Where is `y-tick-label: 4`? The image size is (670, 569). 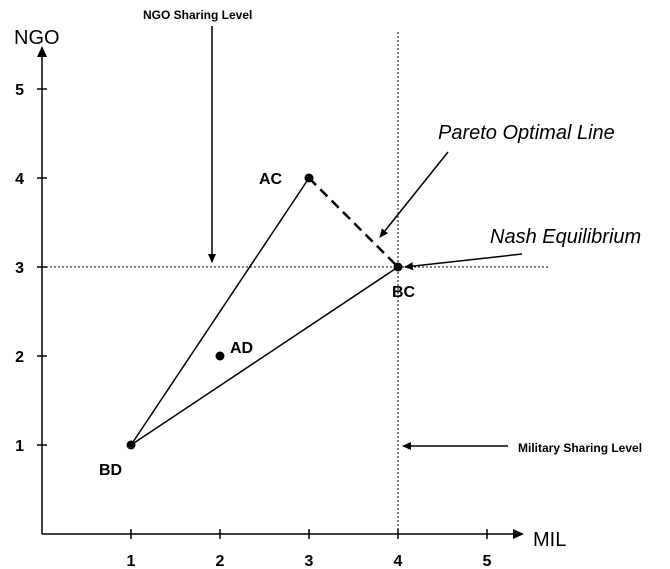
y-tick-label: 4 is located at coordinates (19, 179).